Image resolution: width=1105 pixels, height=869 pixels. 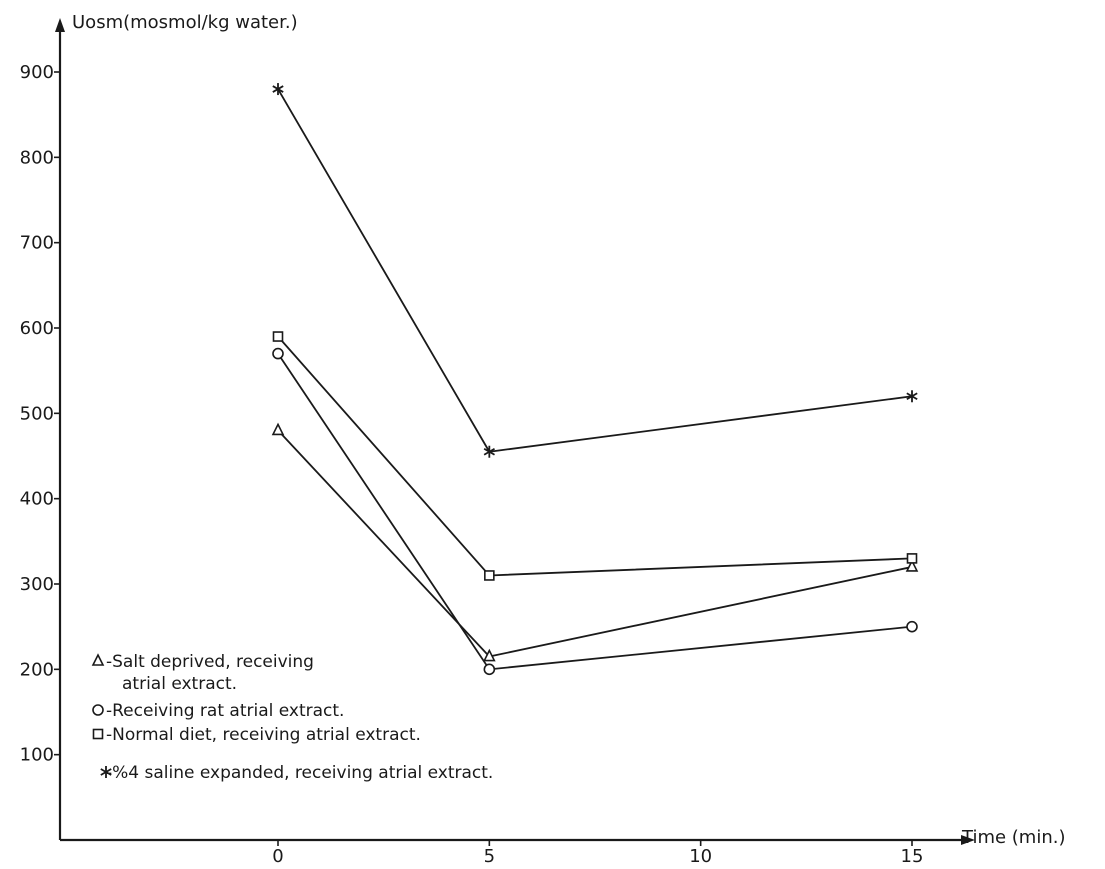 I want to click on y-axis-title: Uosm(mosmol/kg water.), so click(x=185, y=22).